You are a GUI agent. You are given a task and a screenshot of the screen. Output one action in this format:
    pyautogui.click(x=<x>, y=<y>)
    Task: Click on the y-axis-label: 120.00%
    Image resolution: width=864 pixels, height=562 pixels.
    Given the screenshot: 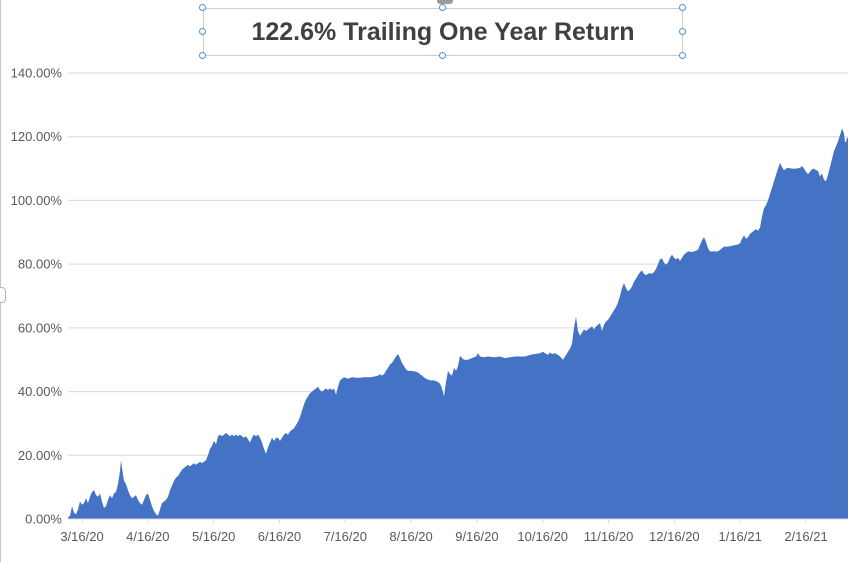 What is the action you would take?
    pyautogui.click(x=37, y=136)
    